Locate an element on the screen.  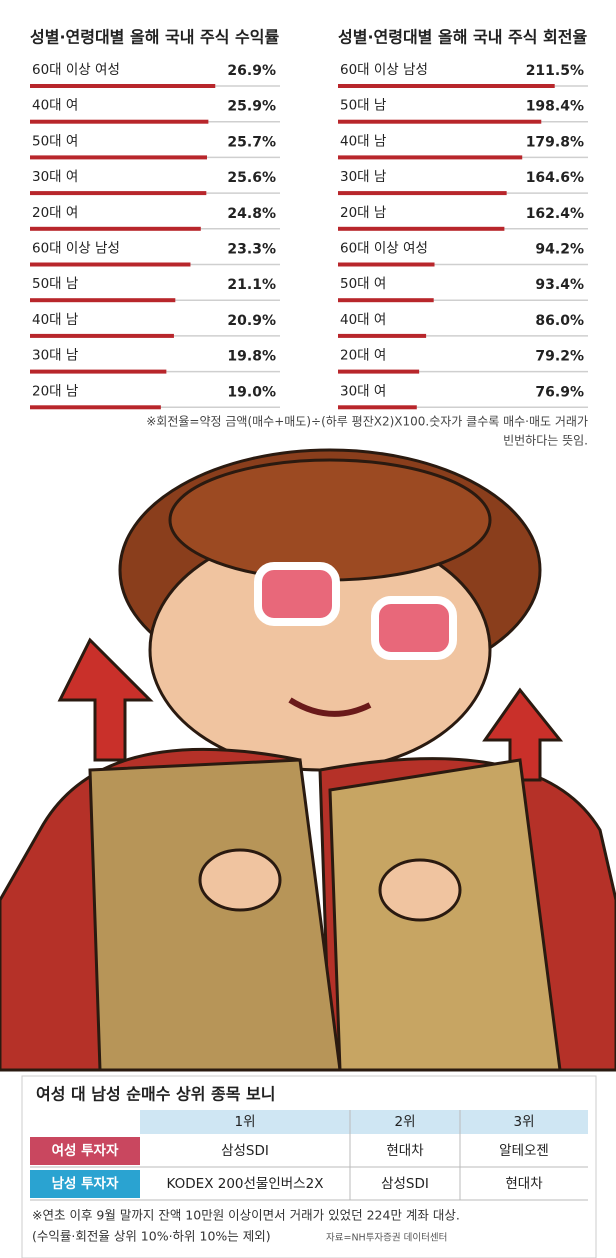
value-label: 198.4% is located at coordinates (555, 107).